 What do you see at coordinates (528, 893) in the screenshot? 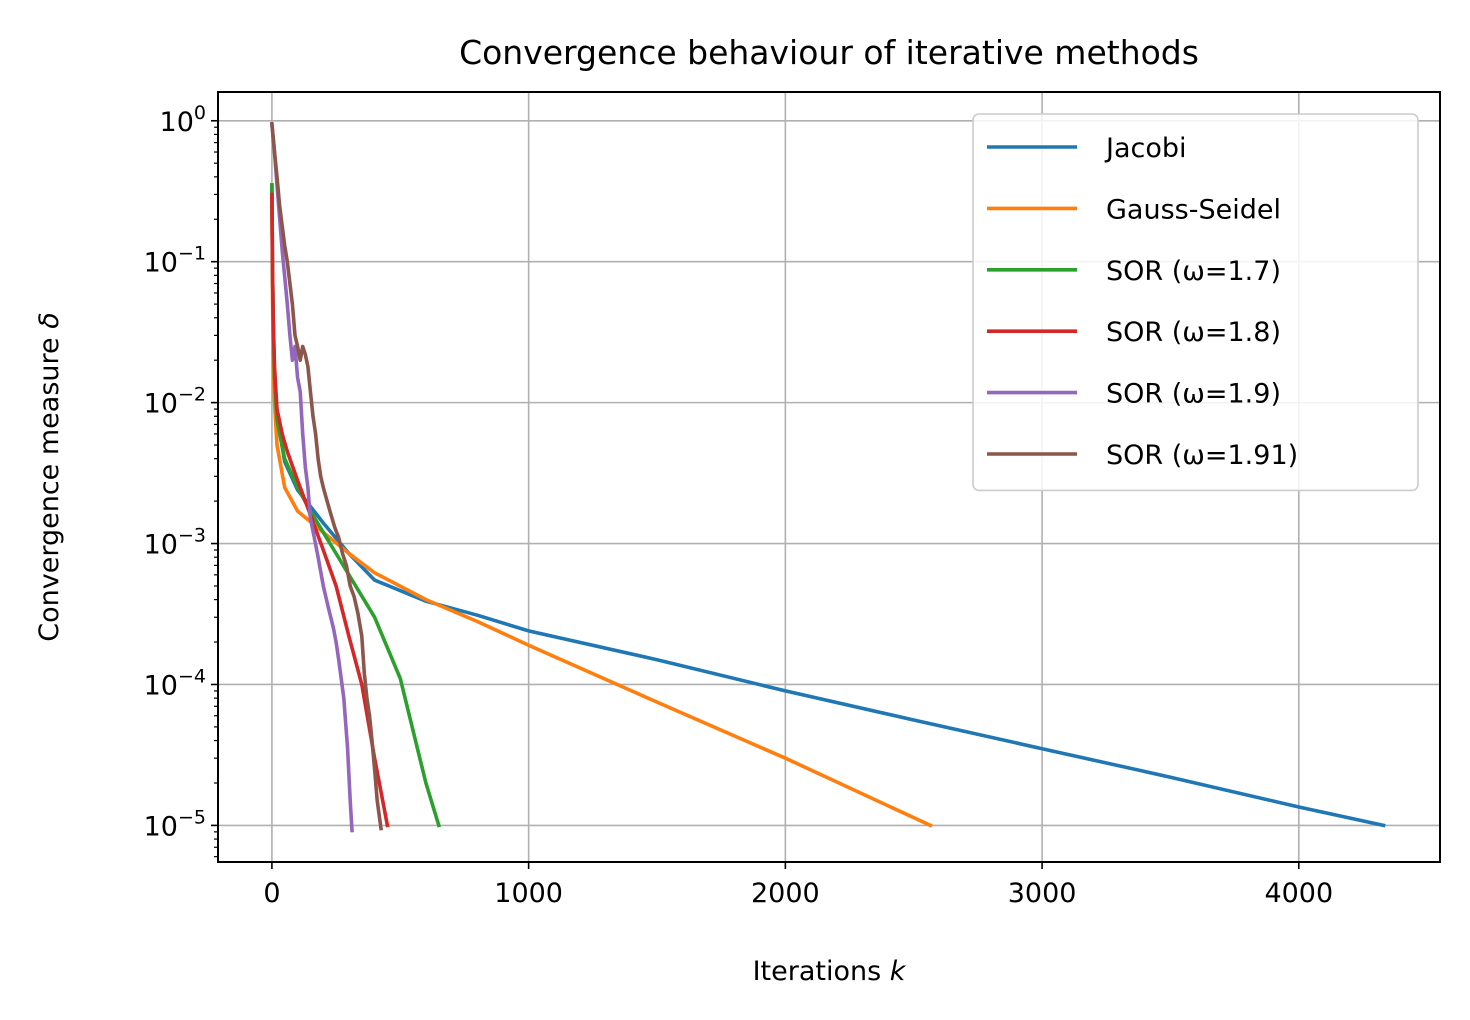
I see `x-tick-label: 1000` at bounding box center [528, 893].